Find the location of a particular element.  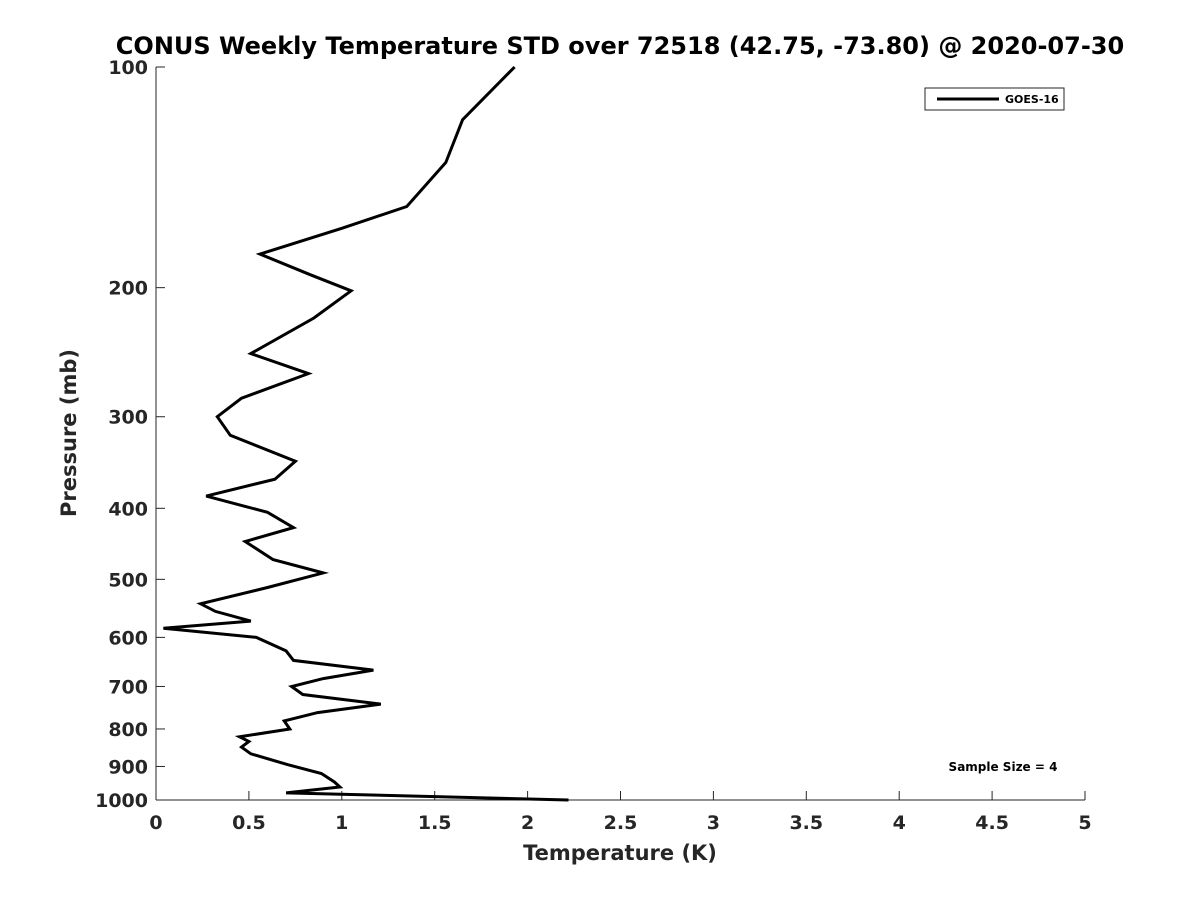

y-tick-label: 400 is located at coordinates (128, 509).